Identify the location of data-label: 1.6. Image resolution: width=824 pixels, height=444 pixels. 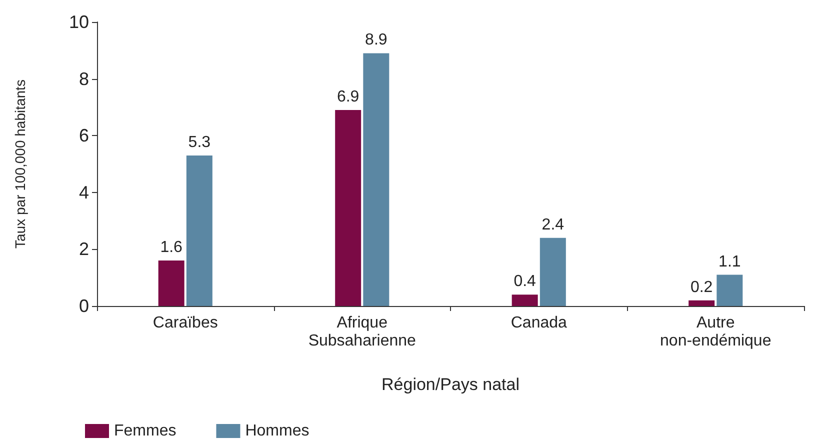
(171, 247).